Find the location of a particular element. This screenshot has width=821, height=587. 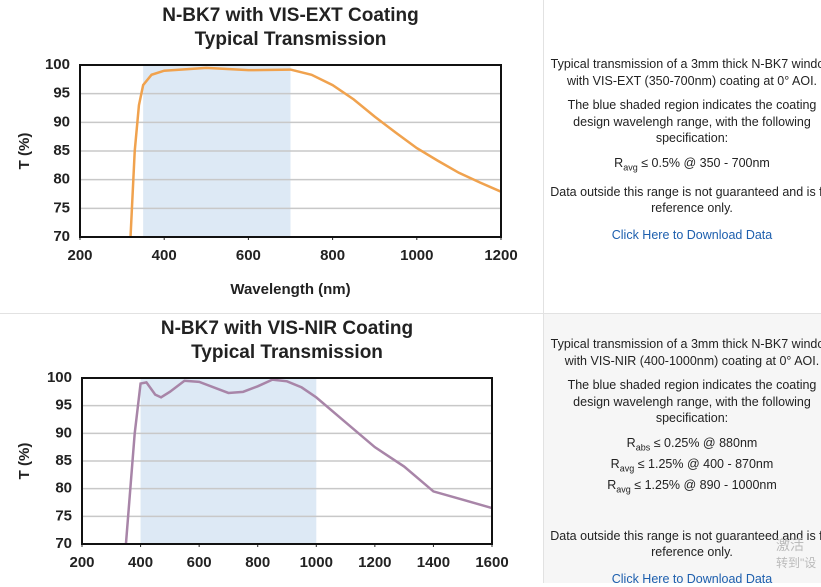

spec-line: Ravg ≤ 0.5% @ 350 - 700nm is located at coordinates (685, 165).